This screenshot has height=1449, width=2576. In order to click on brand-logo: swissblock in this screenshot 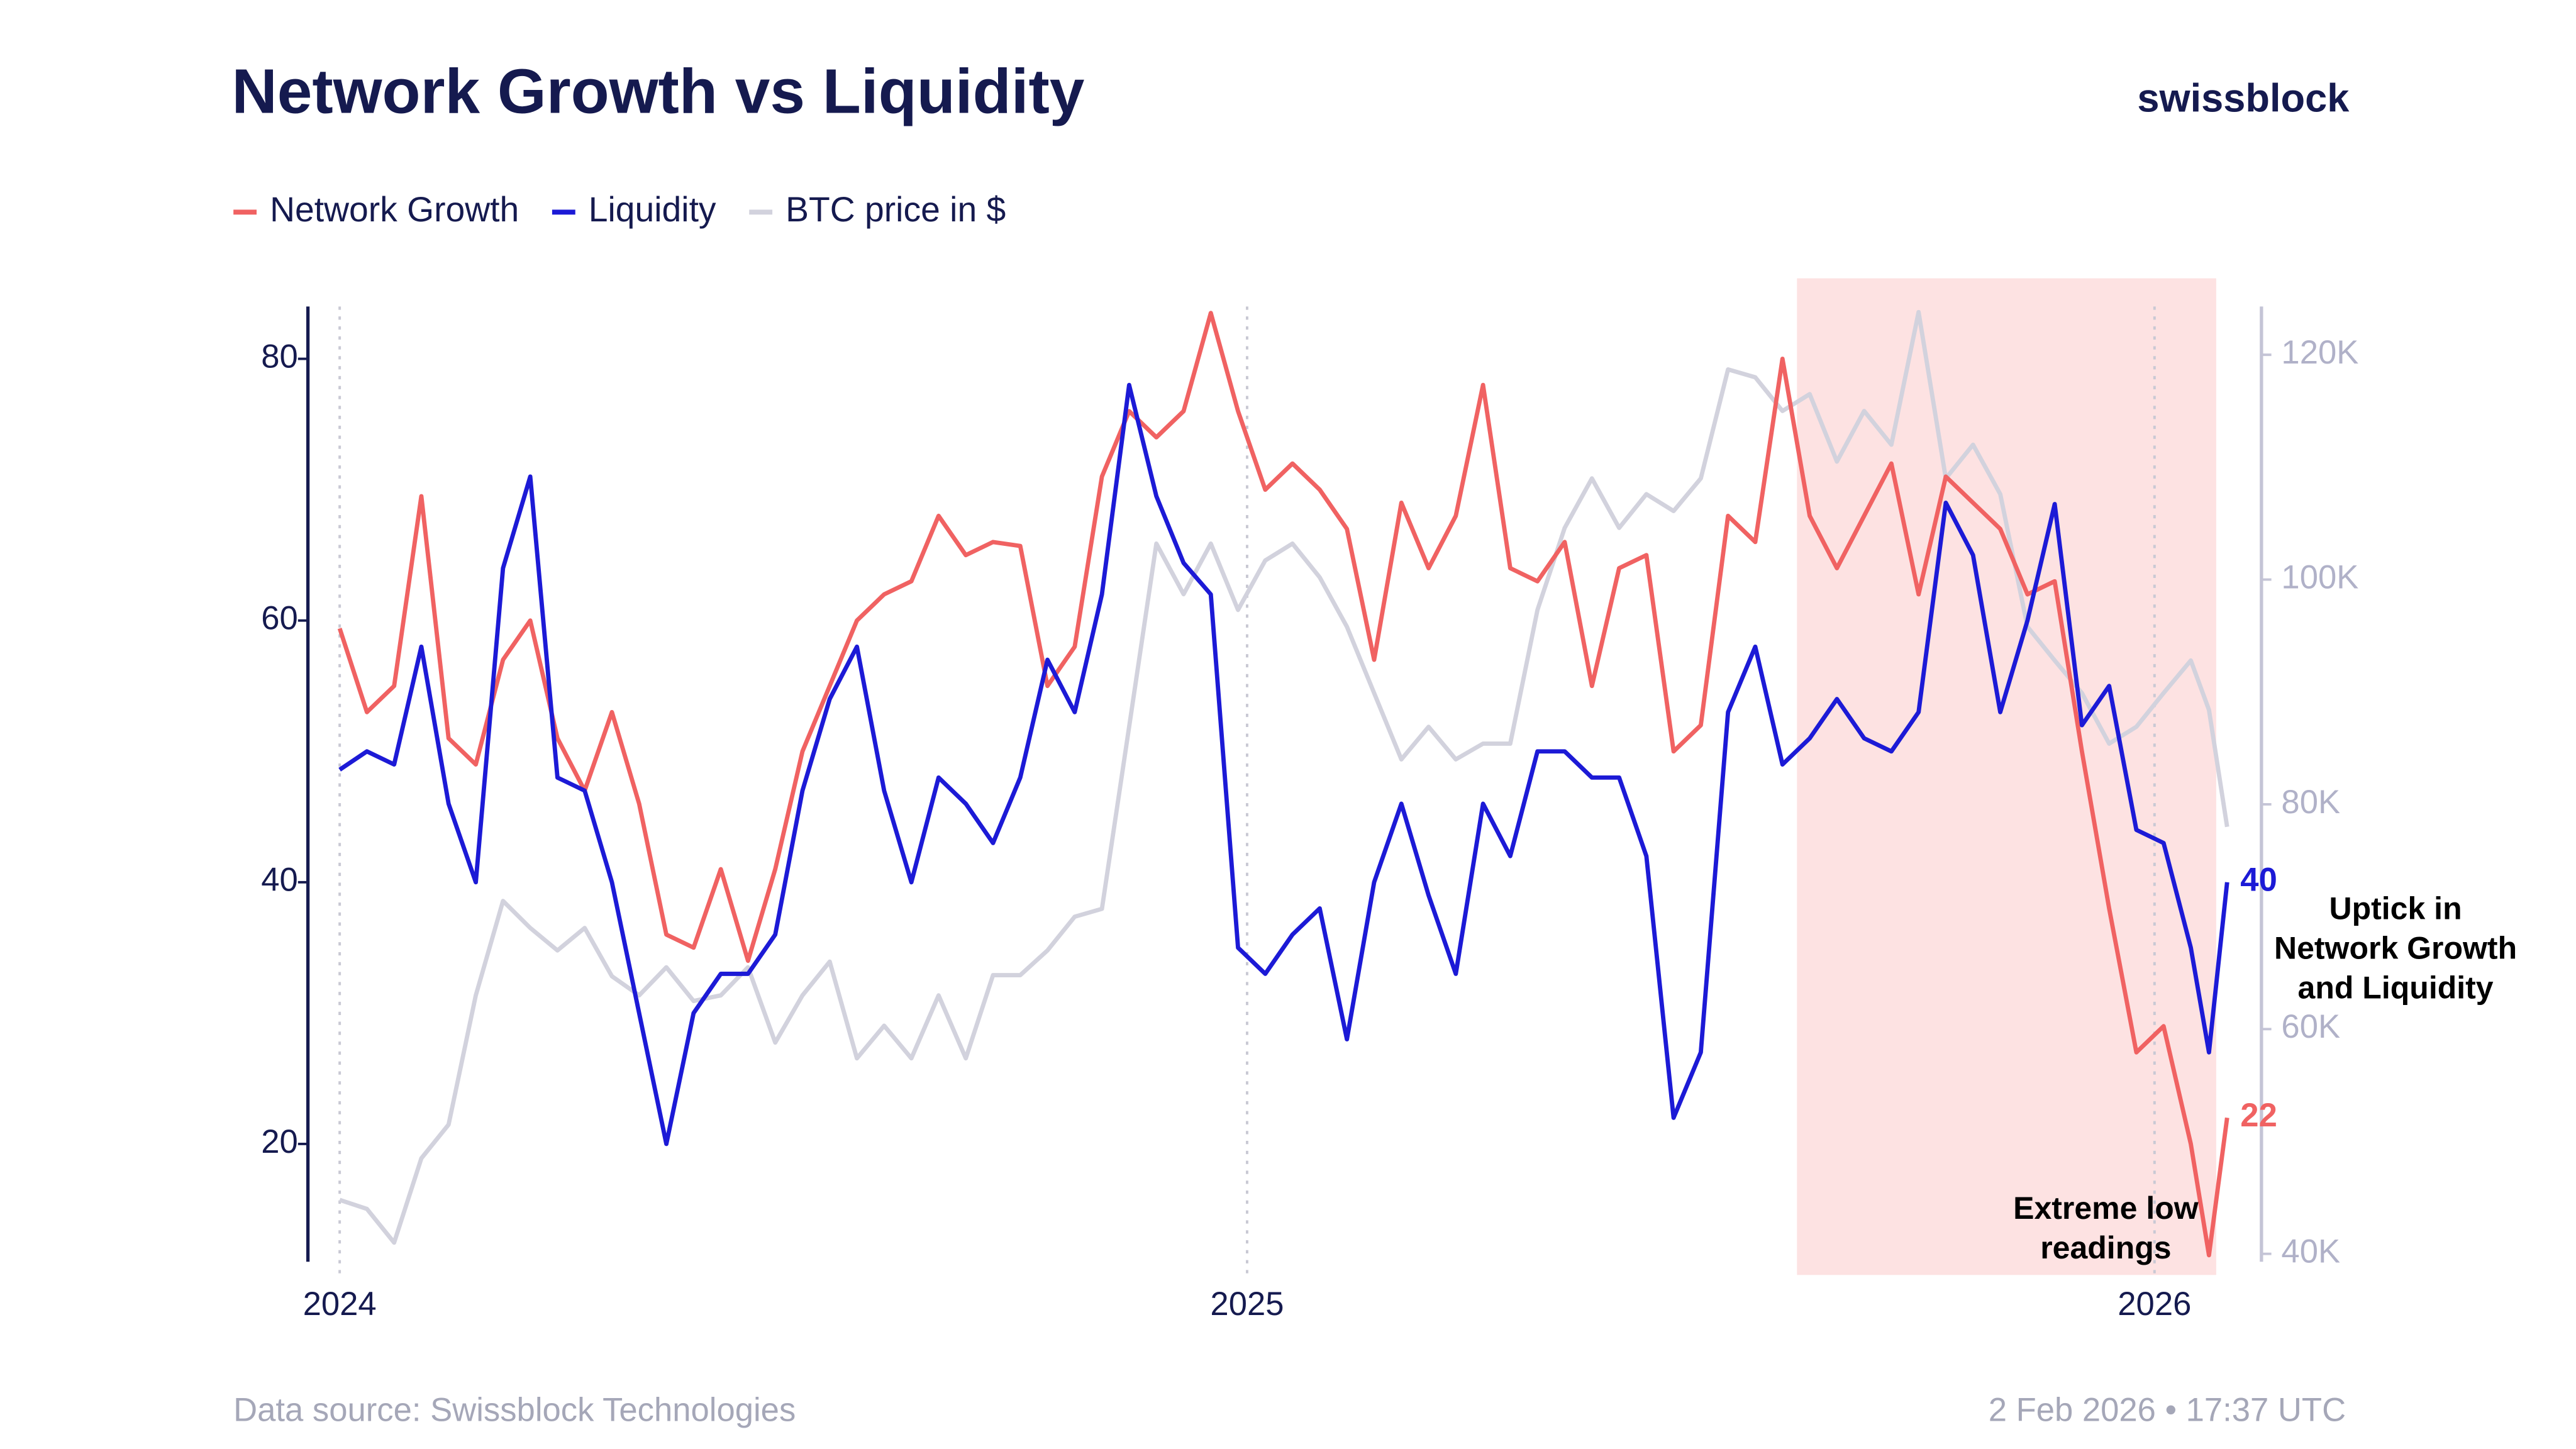, I will do `click(2243, 99)`.